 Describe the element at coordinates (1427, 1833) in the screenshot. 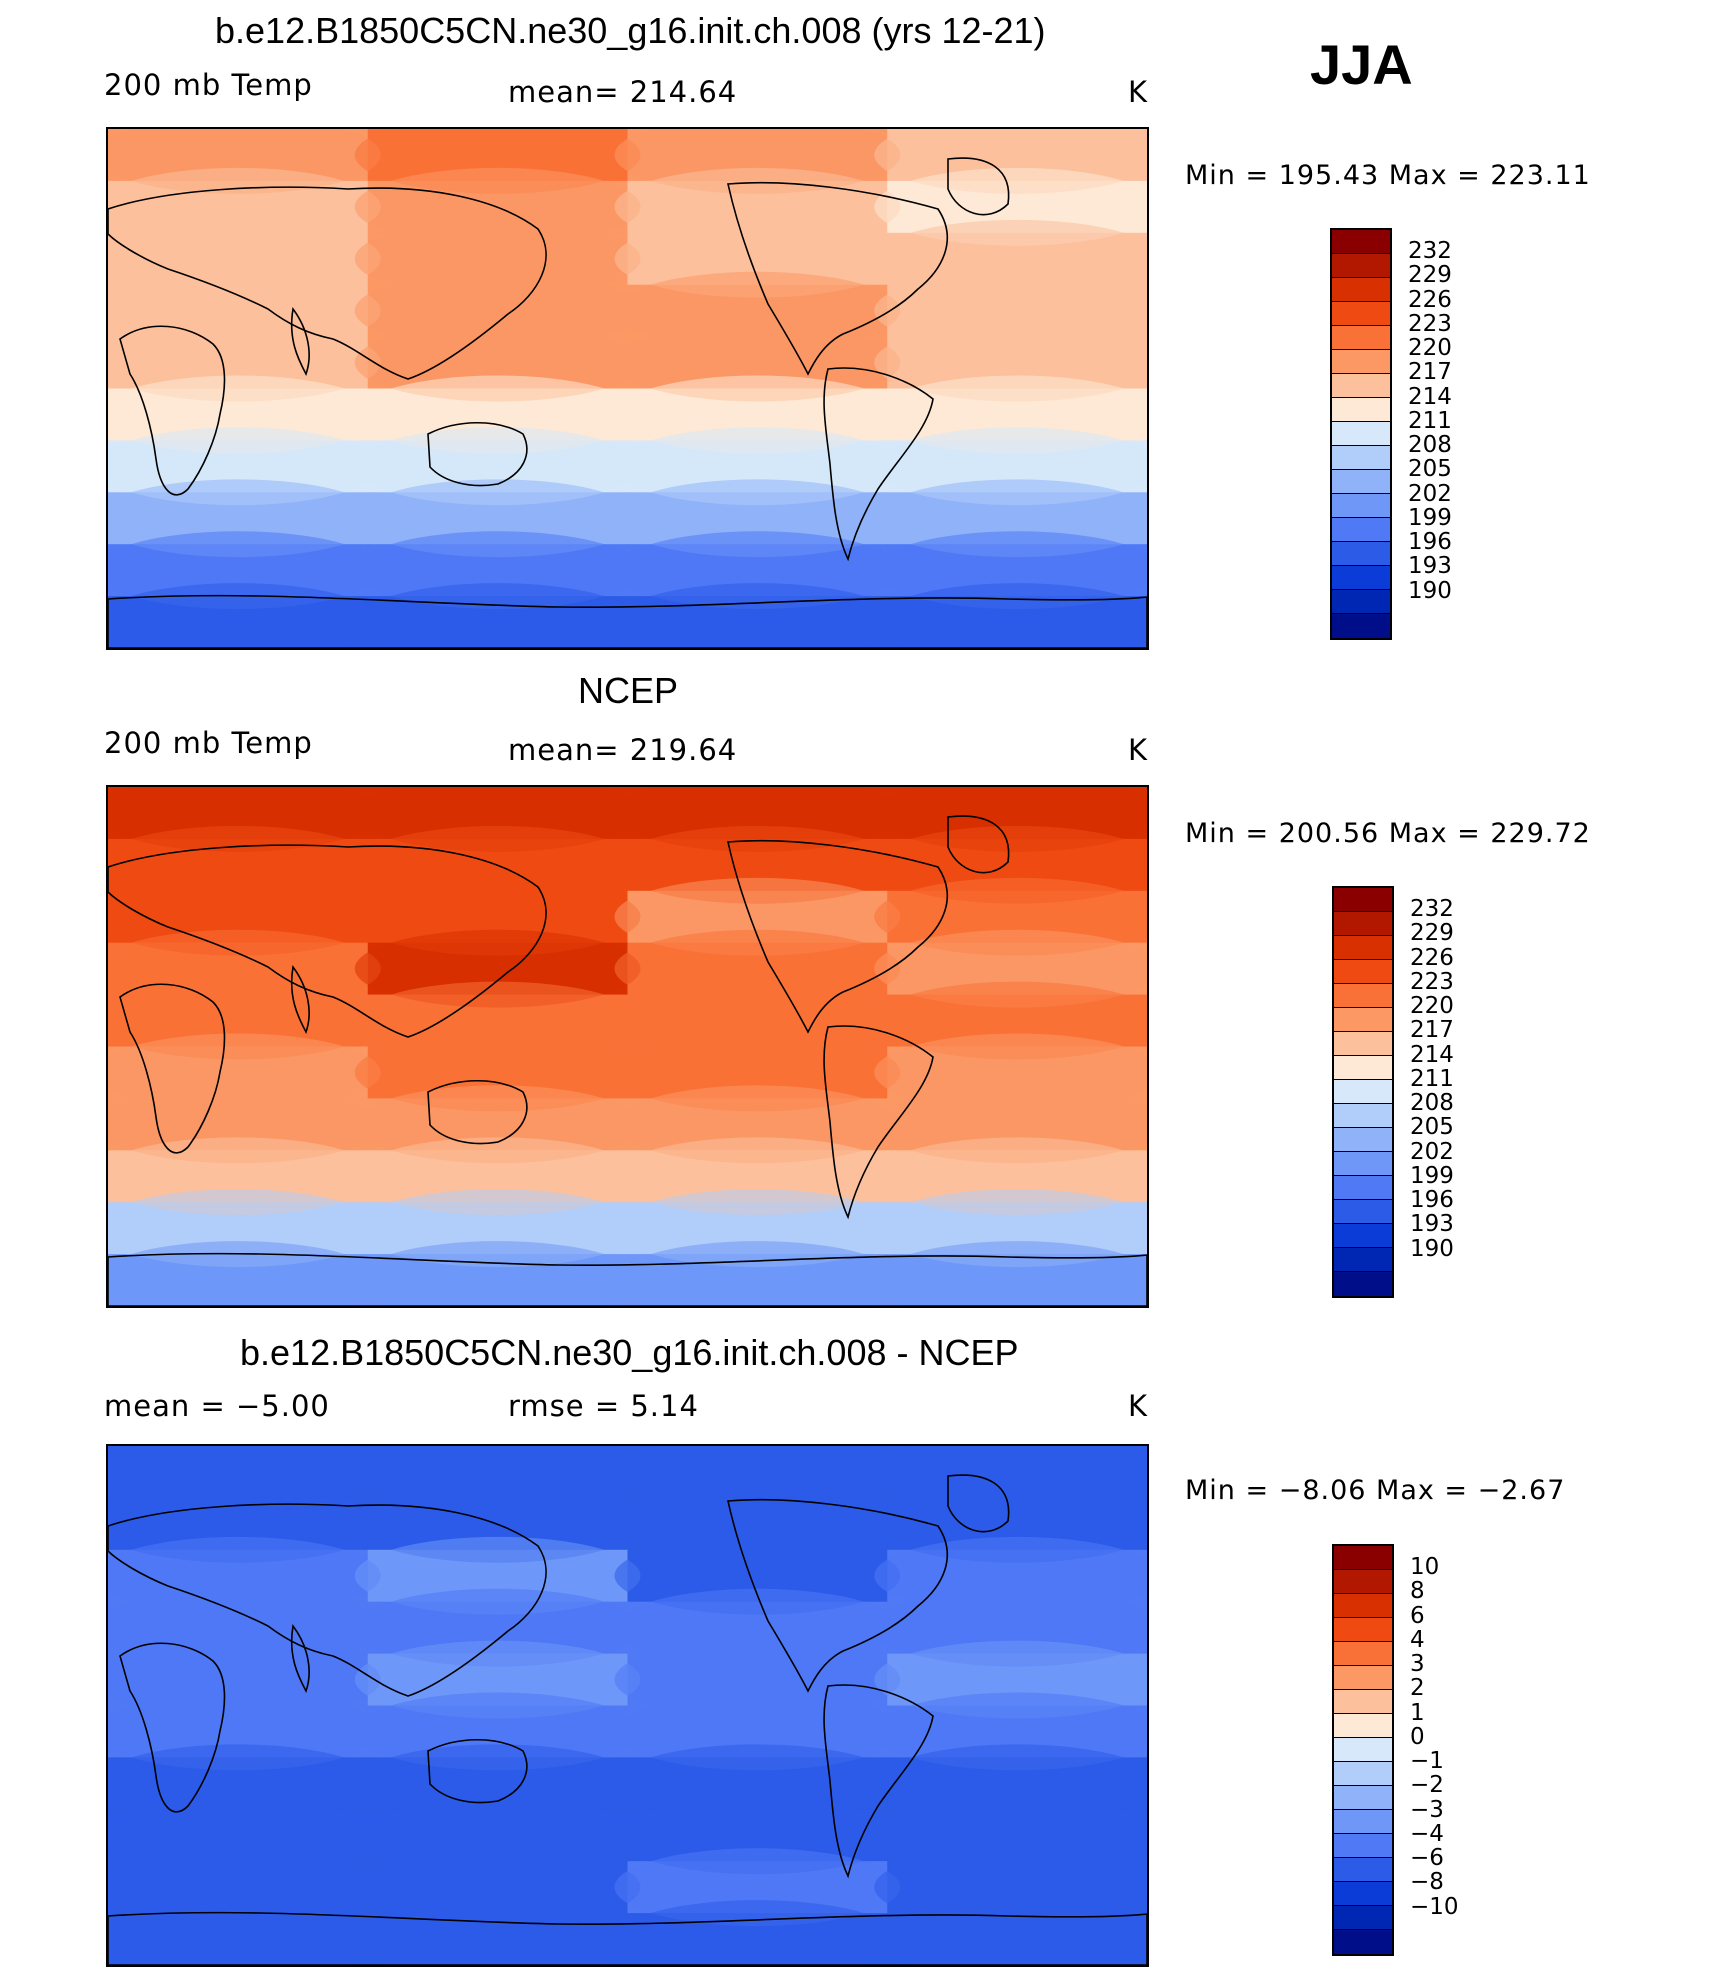

I see `colorbar-tick-label: −4` at that location.